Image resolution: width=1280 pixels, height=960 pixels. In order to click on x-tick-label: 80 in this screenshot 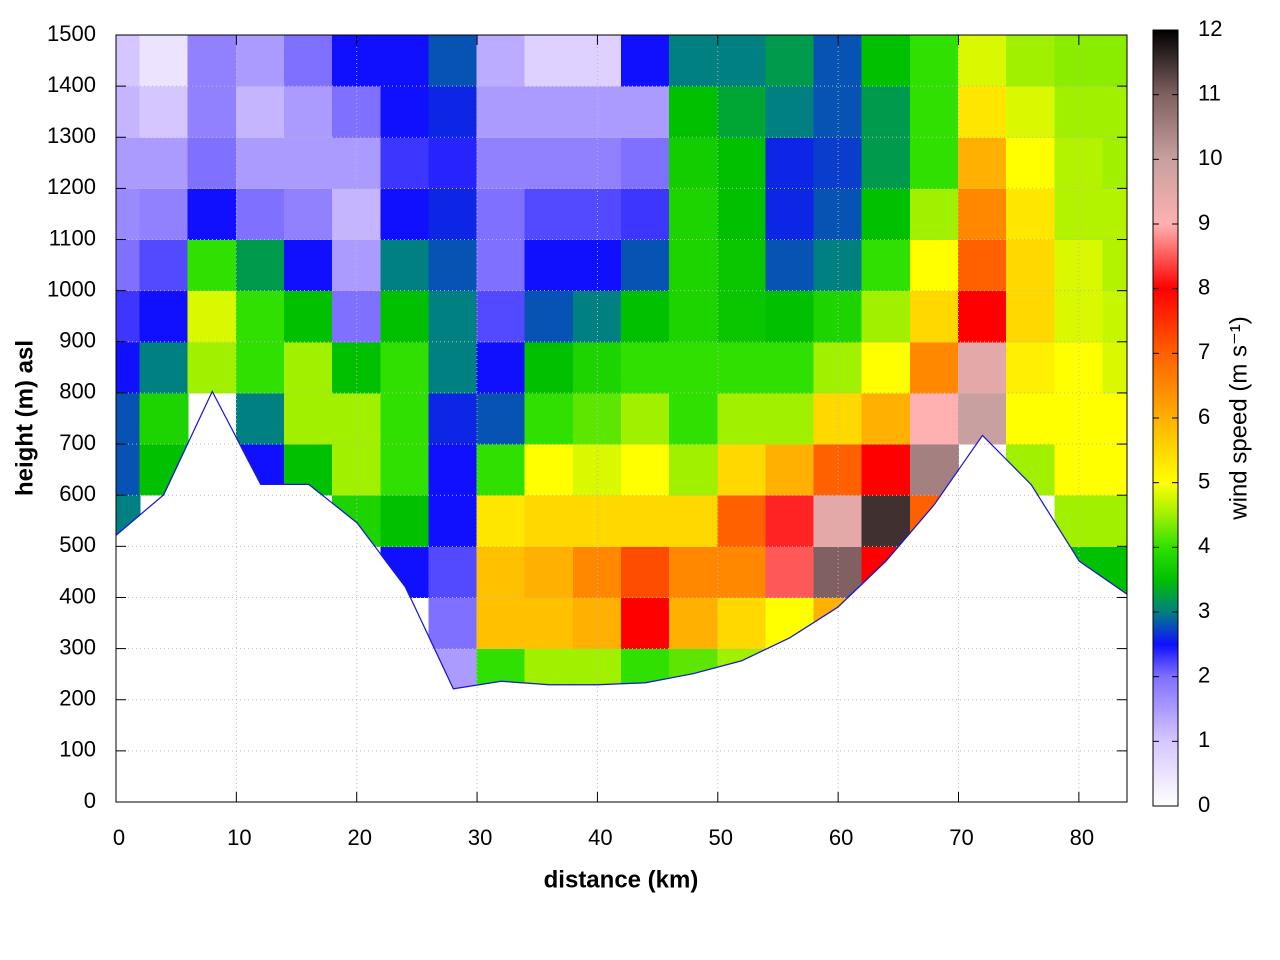, I will do `click(1082, 837)`.